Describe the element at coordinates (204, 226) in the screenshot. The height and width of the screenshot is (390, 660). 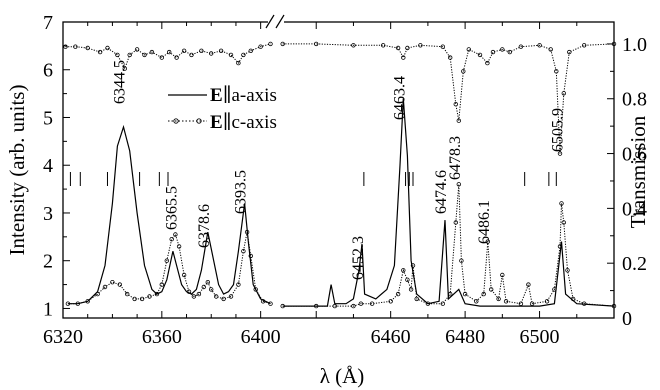
I see `peak-label: 6378.6` at that location.